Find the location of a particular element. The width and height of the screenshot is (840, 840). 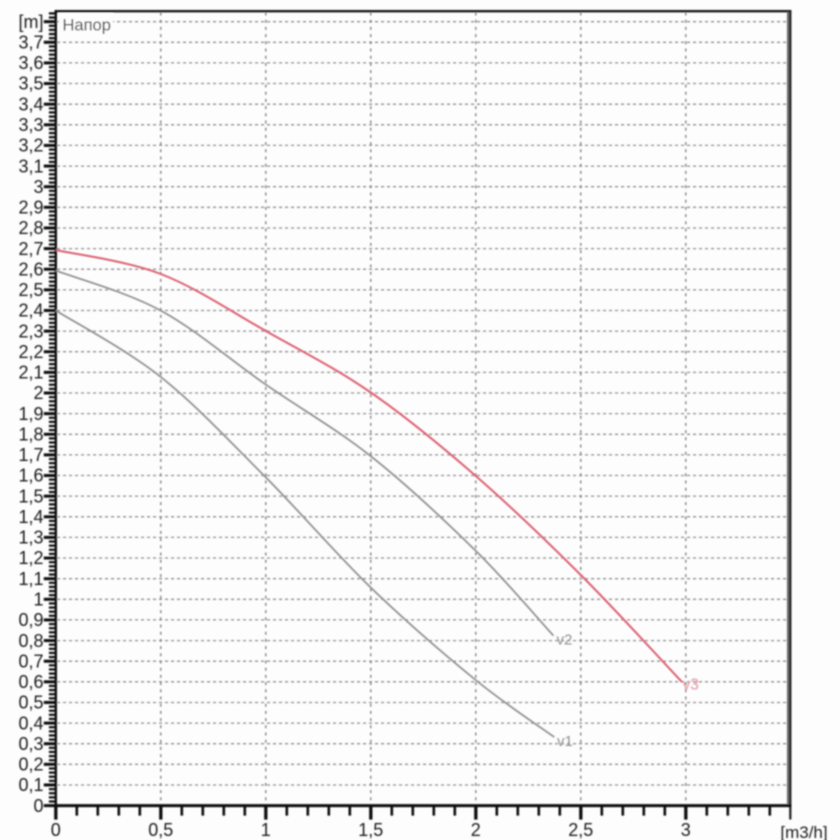

svg-text: 0,6 is located at coordinates (30, 682).